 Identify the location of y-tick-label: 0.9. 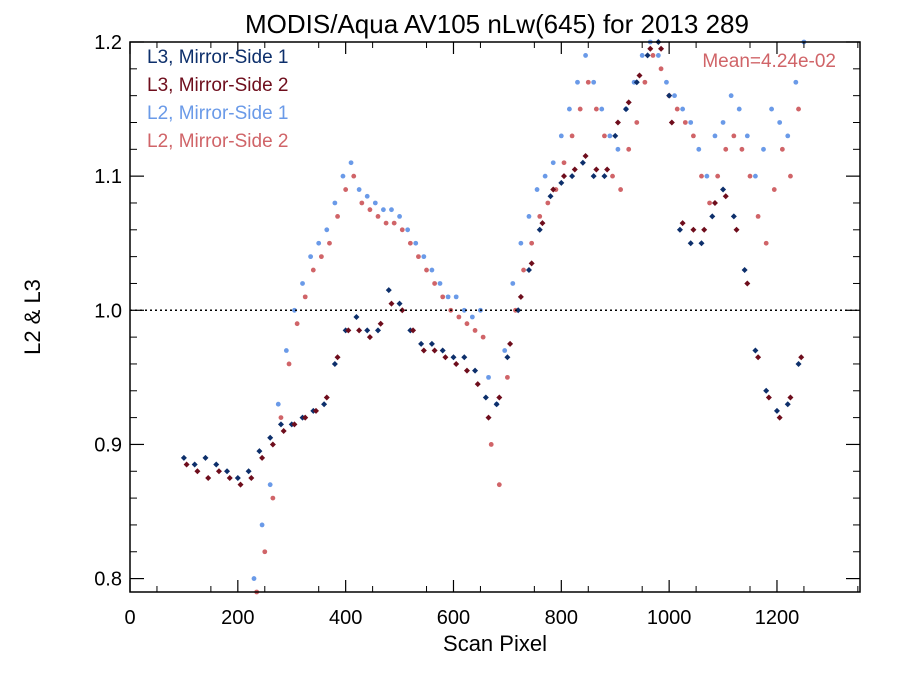
(108, 445).